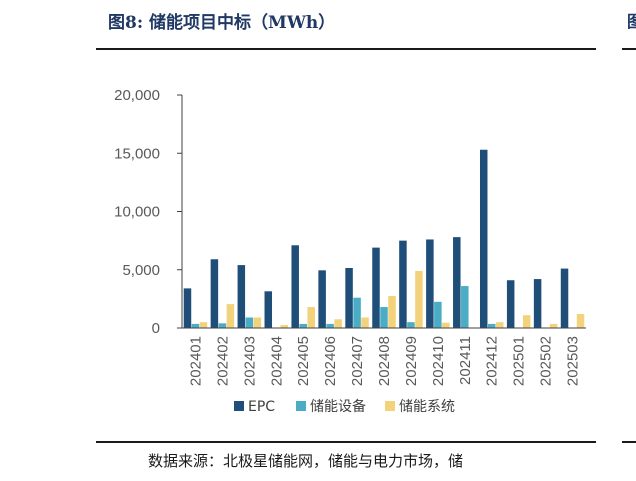 The image size is (636, 481). I want to click on x-tick-label: 202502, so click(546, 361).